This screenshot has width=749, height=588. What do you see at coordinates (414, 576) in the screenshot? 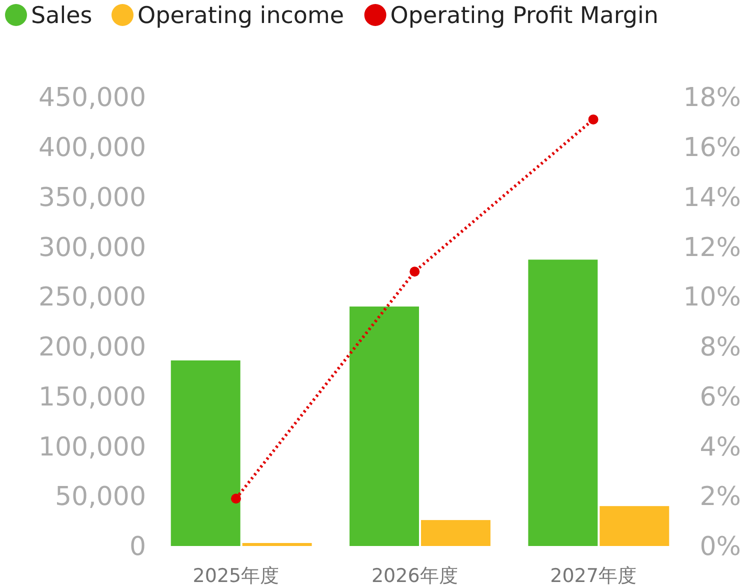
I see `x-tick-label: 2026年度` at bounding box center [414, 576].